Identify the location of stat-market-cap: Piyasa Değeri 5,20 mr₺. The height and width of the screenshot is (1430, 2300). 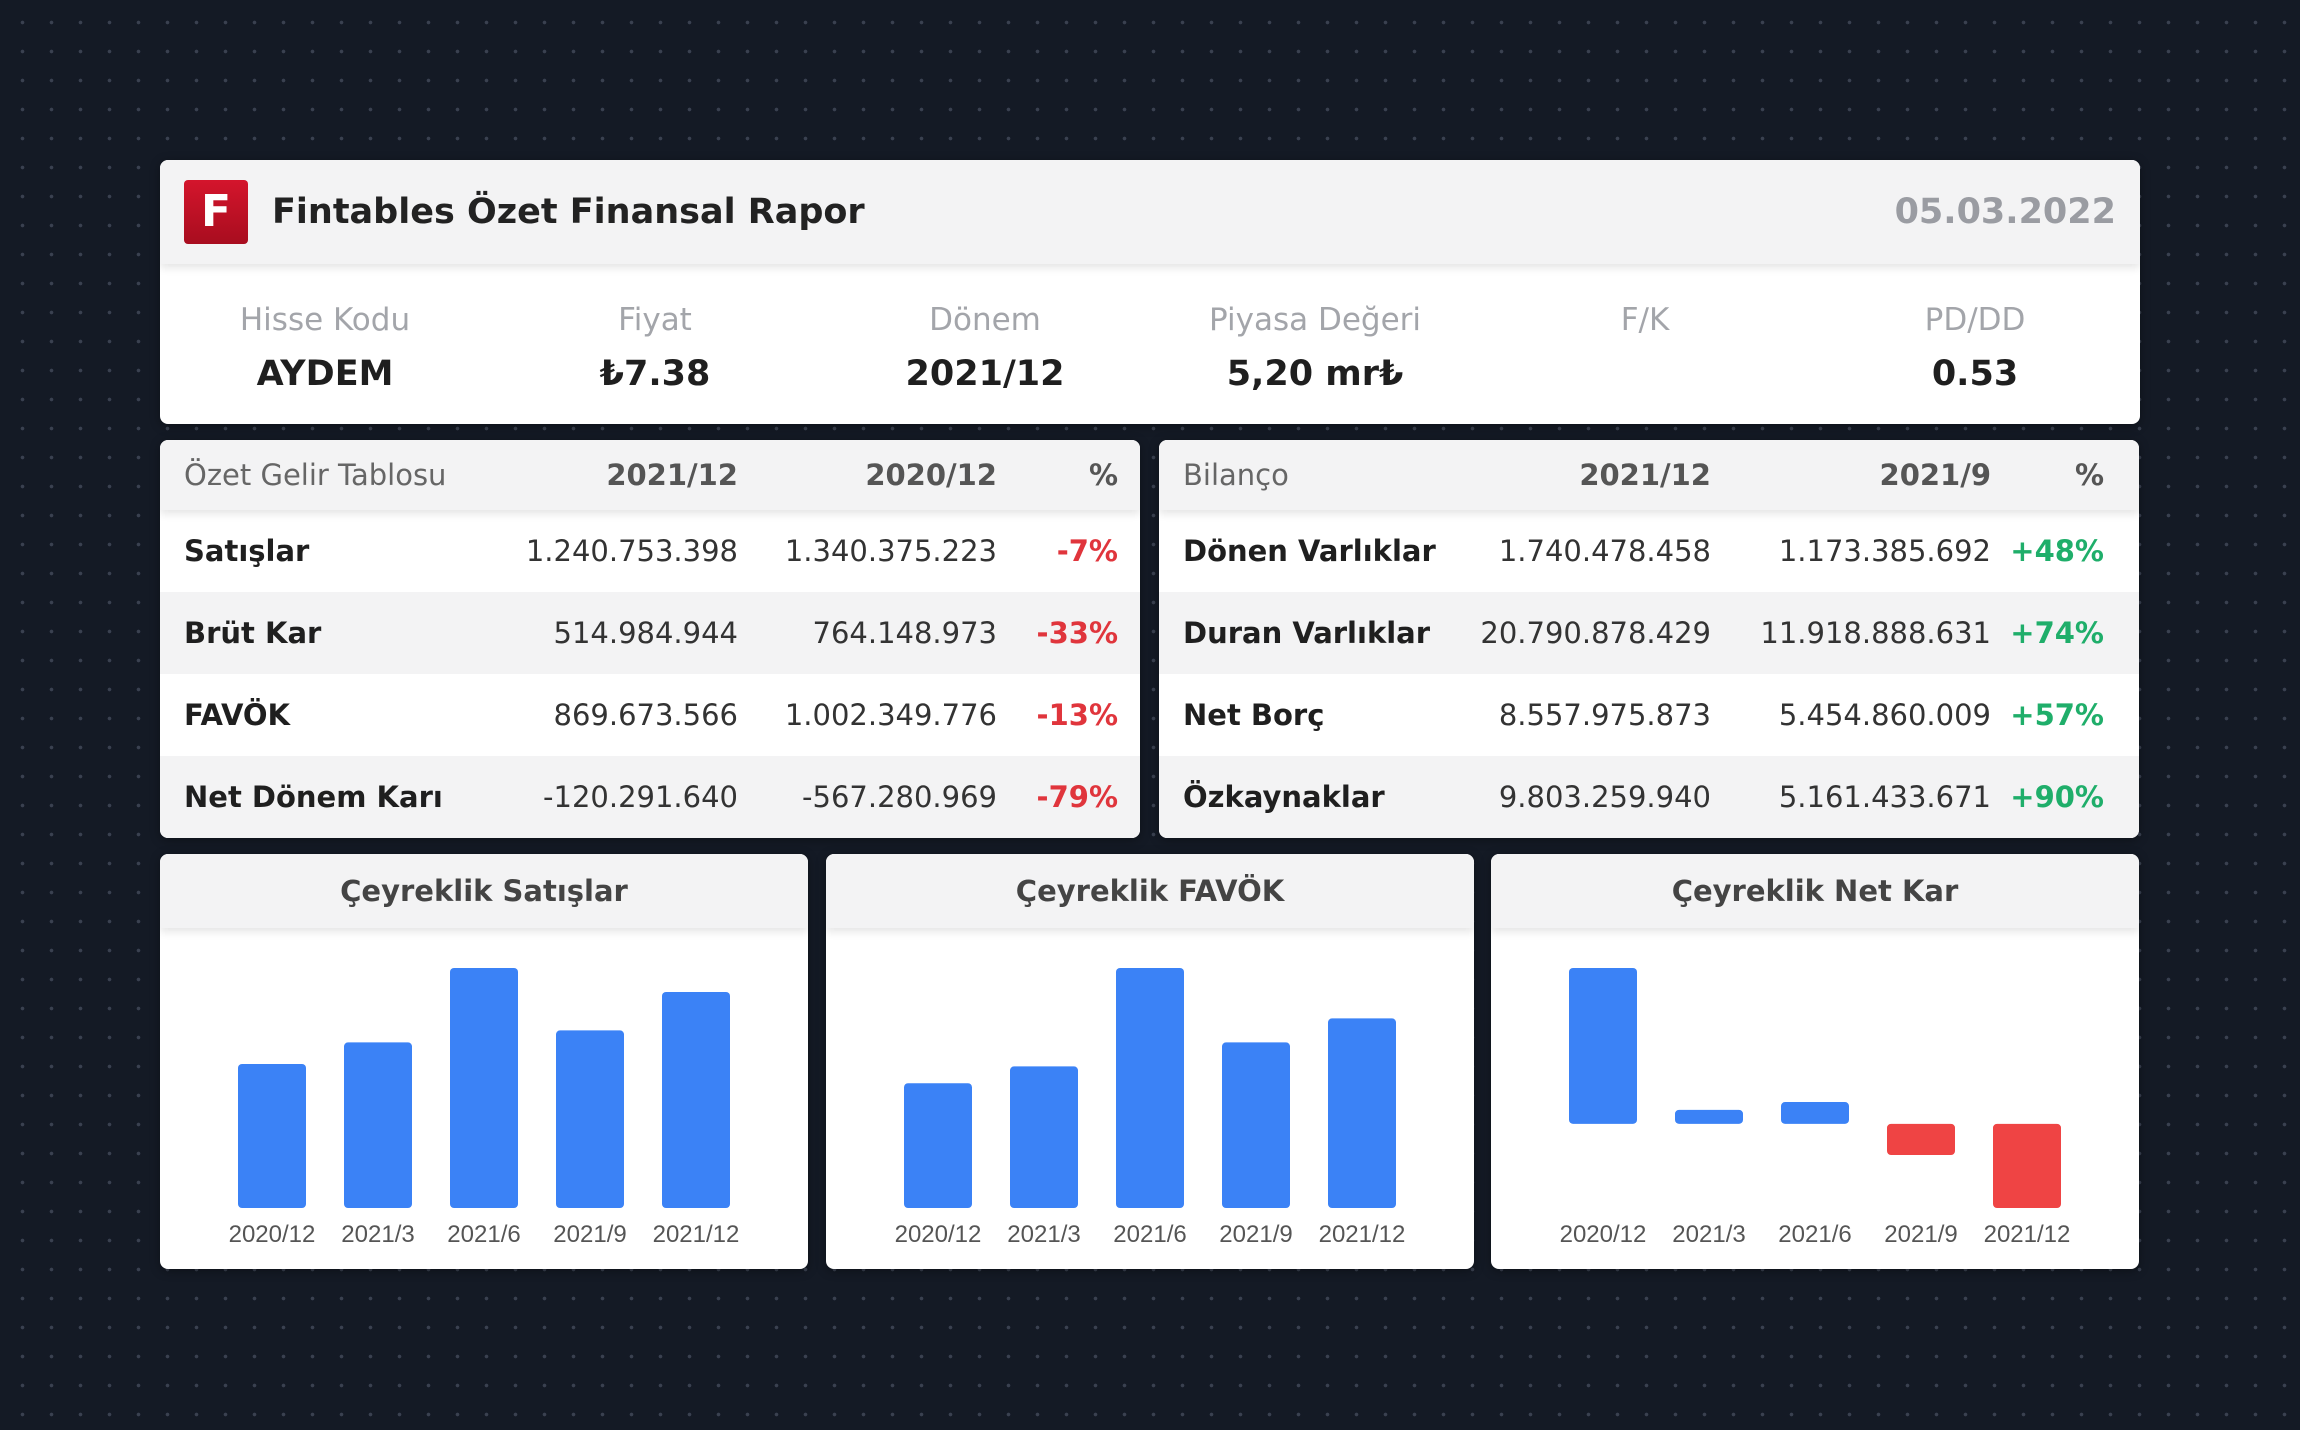
(1315, 330).